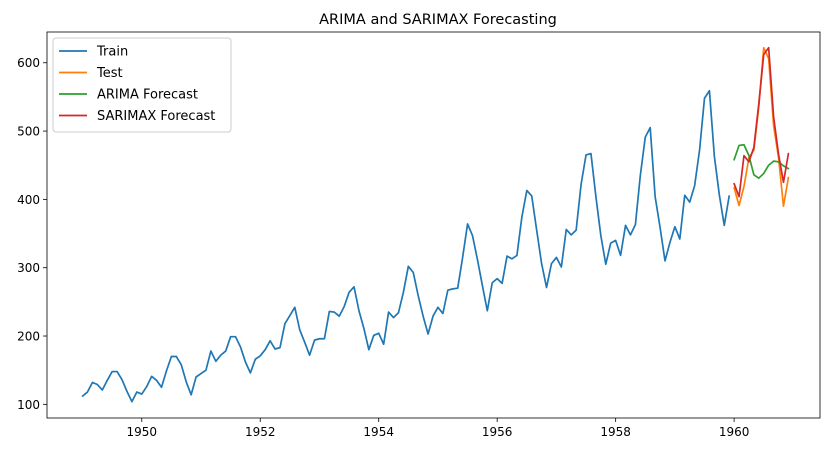  I want to click on x-tick-label: 1952, so click(260, 432).